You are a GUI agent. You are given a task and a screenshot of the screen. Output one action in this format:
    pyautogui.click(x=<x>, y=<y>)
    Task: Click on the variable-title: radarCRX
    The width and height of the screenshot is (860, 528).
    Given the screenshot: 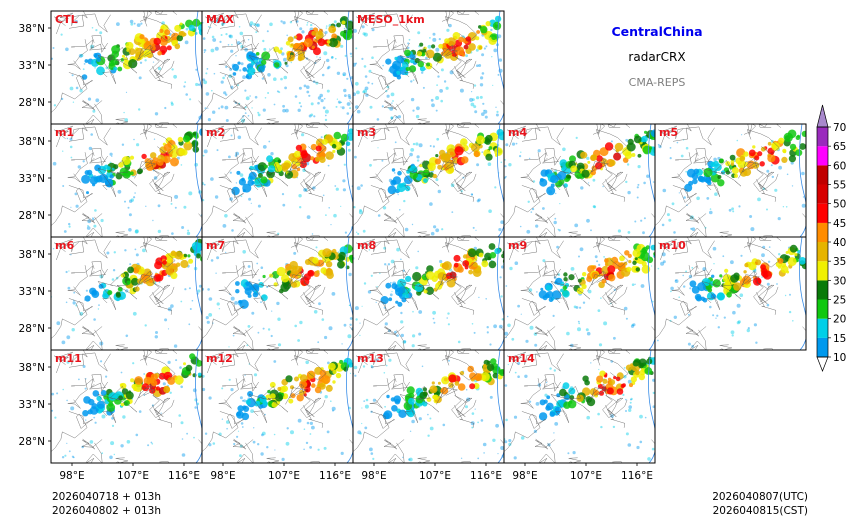 What is the action you would take?
    pyautogui.click(x=656, y=57)
    